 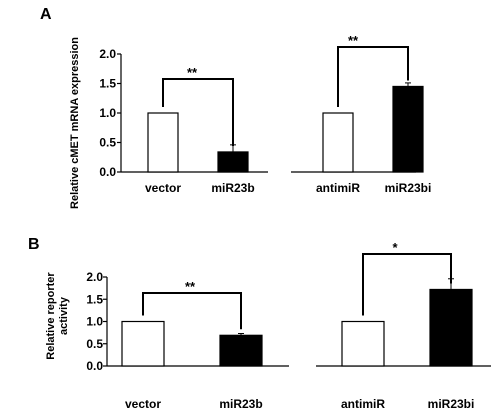 What do you see at coordinates (232, 188) in the screenshot?
I see `panel-a-category-label: miR23b` at bounding box center [232, 188].